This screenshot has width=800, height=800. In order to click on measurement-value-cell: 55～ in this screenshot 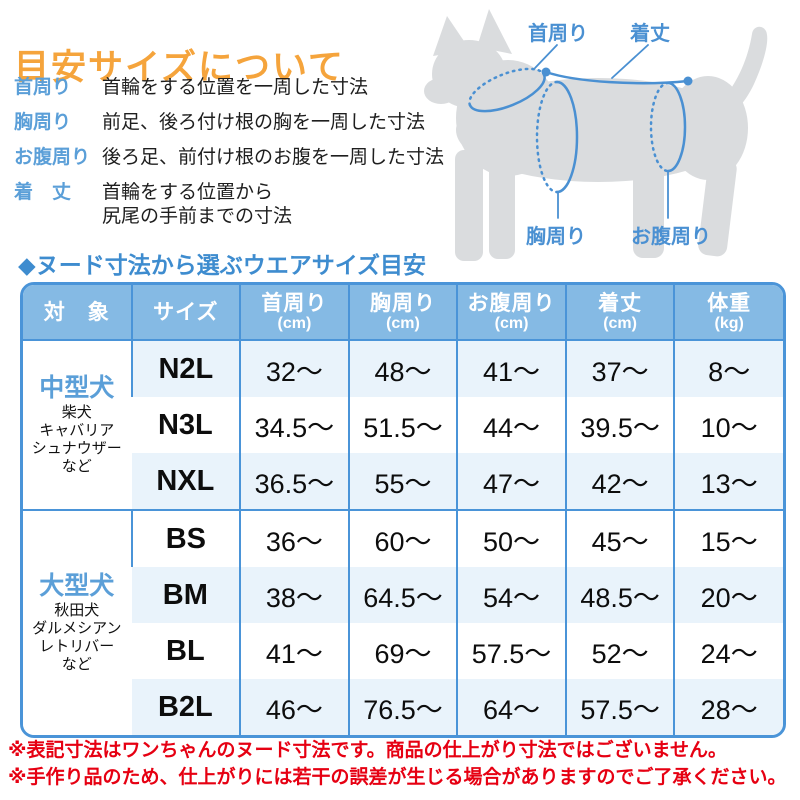, I will do `click(402, 481)`.